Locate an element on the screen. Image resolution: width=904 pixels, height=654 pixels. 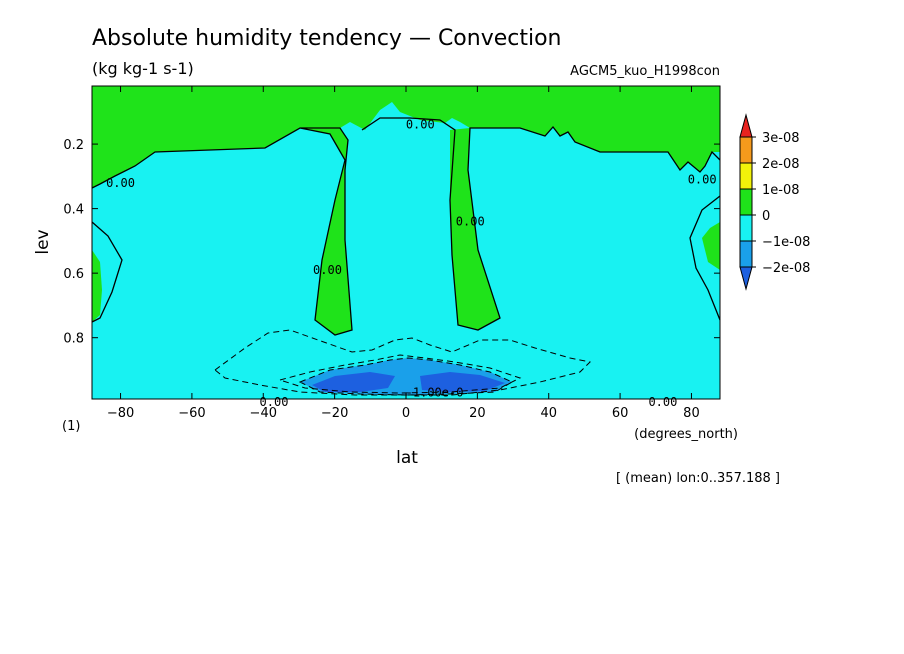
y-units-label: (1) is located at coordinates (71, 426).